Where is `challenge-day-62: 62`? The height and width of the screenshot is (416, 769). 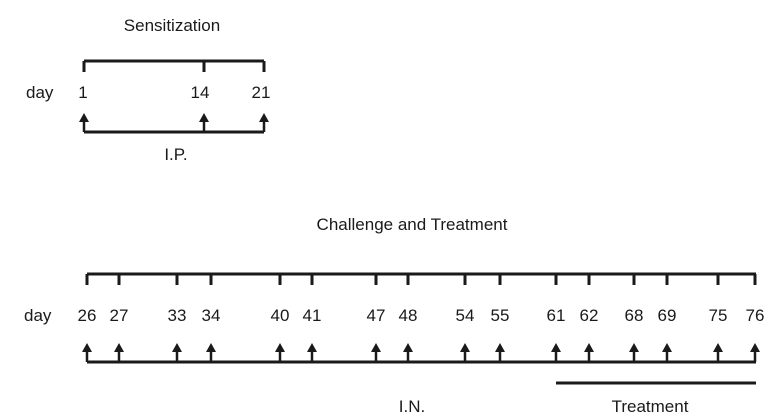 challenge-day-62: 62 is located at coordinates (589, 315).